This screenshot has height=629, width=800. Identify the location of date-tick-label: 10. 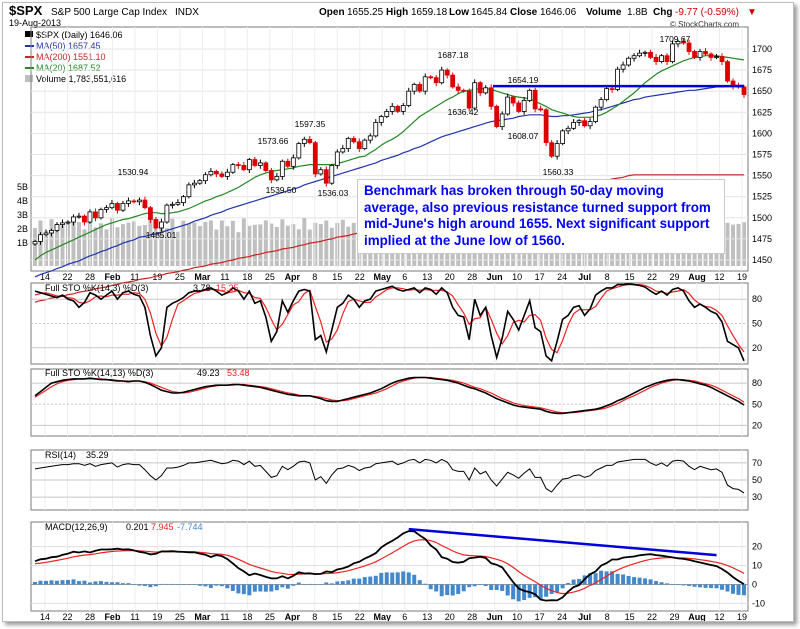
(517, 277).